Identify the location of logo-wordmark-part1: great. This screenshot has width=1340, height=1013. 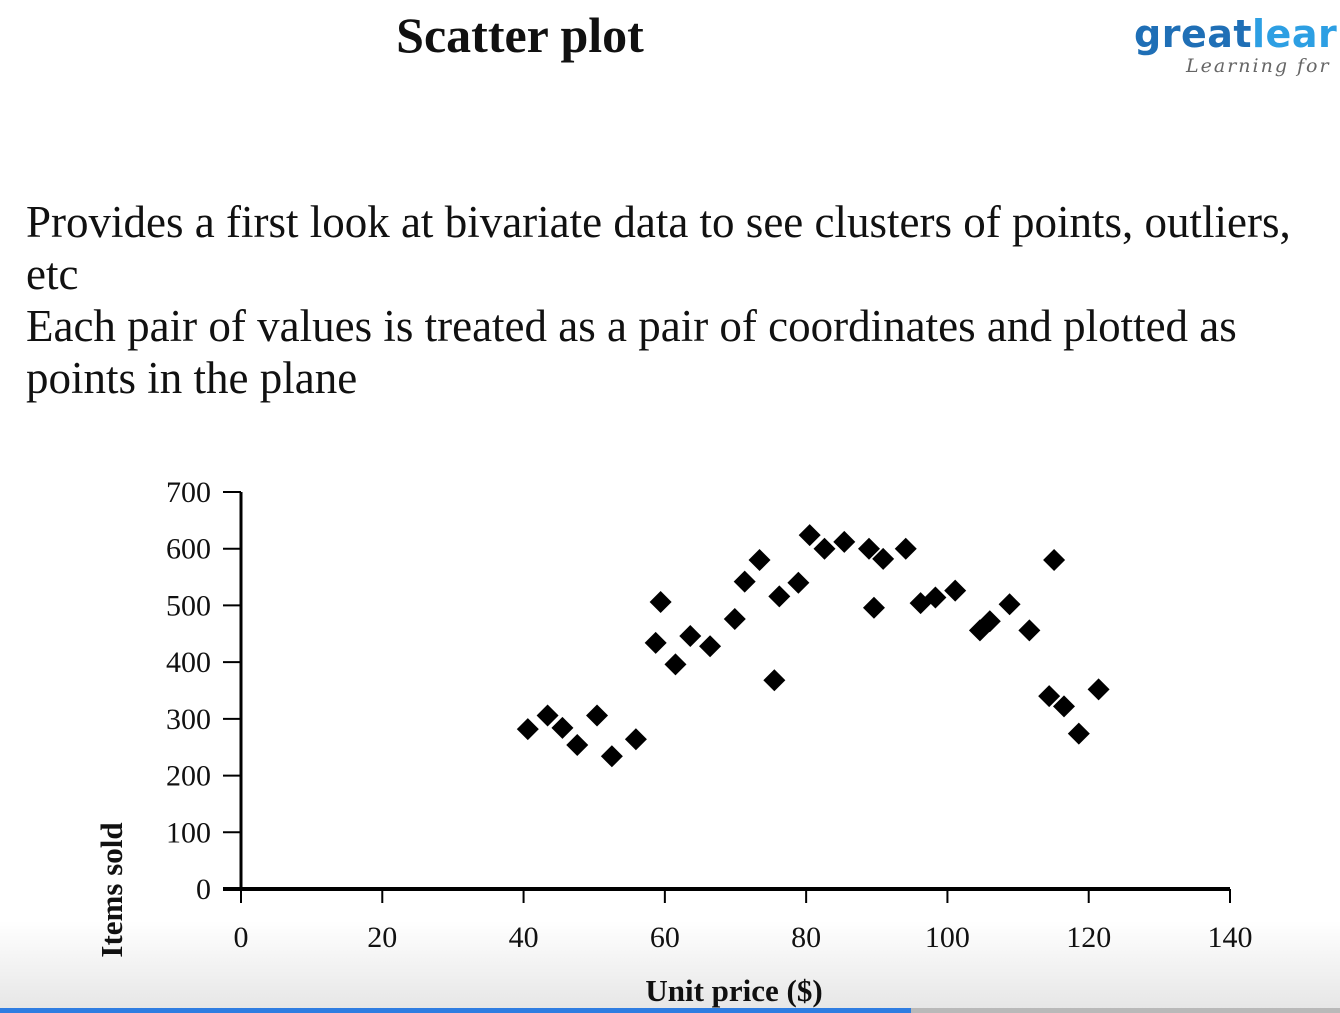
(1193, 34).